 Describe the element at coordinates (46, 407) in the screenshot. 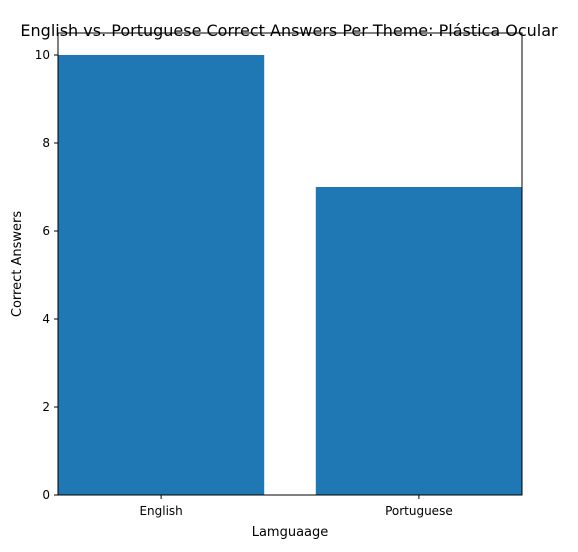

I see `y-tick-label: 2` at that location.